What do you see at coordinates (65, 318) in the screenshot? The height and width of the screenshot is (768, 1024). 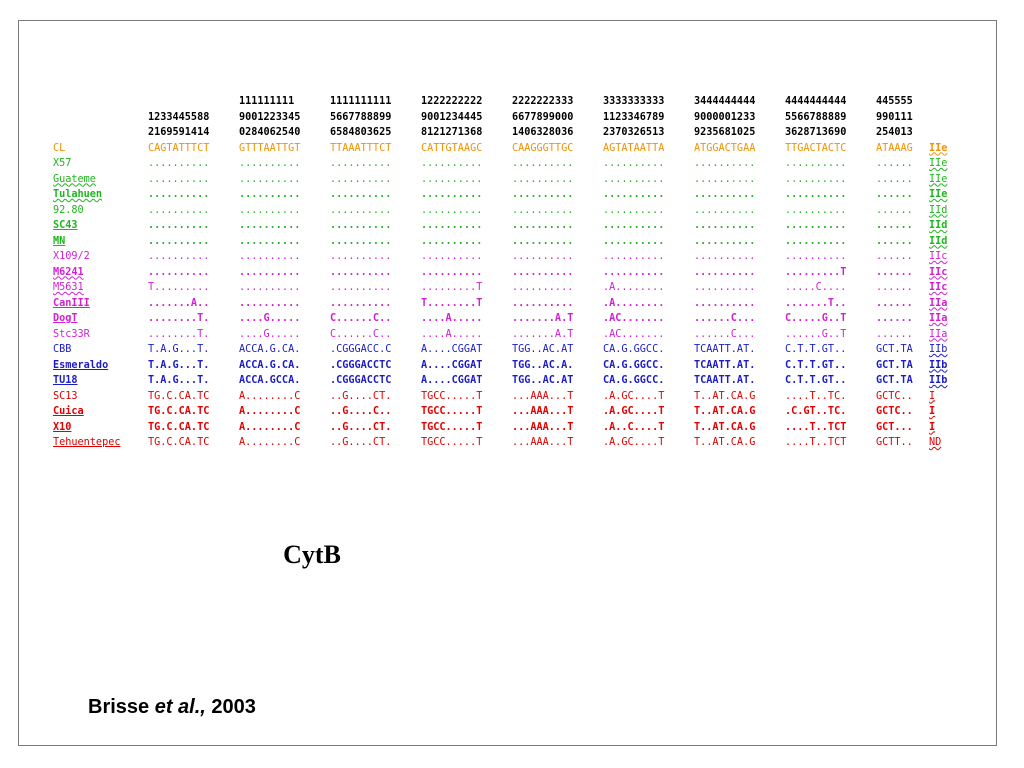 I see `strain-name: DogT` at bounding box center [65, 318].